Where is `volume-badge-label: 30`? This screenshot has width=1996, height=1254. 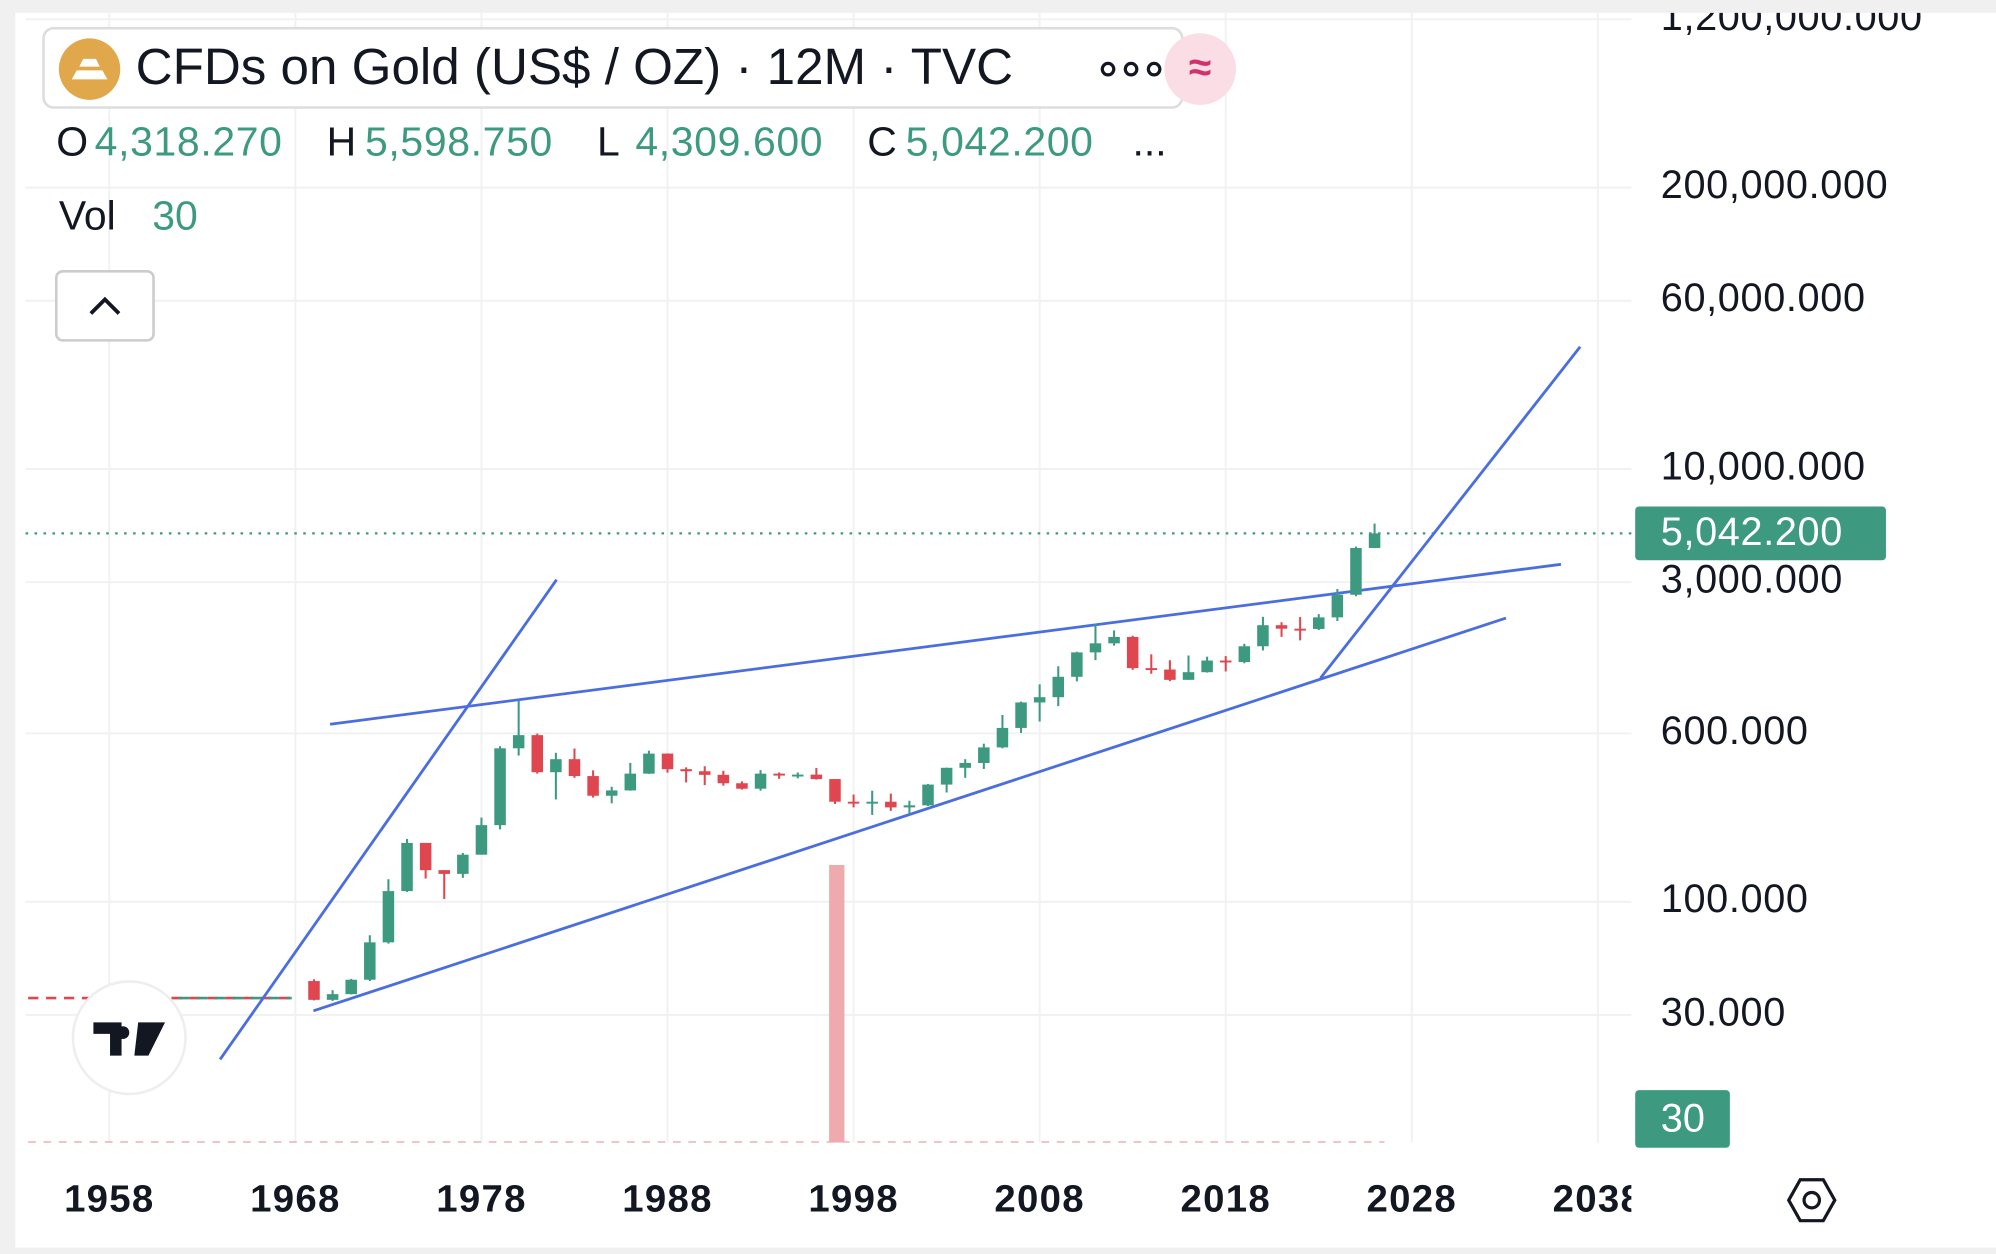 volume-badge-label: 30 is located at coordinates (1683, 1118).